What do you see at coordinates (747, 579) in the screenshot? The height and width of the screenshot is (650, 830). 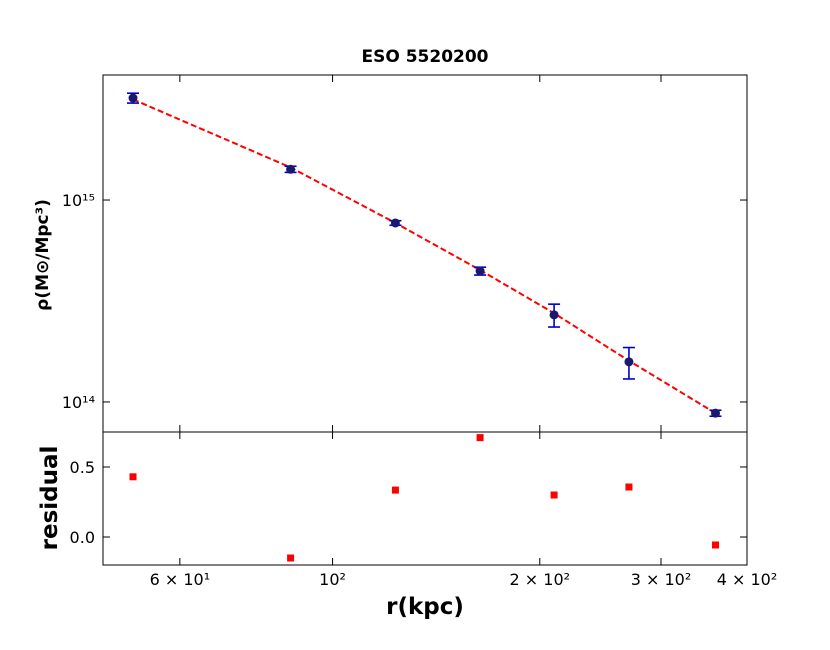 I see `x-tick-label: 4 × 10²` at bounding box center [747, 579].